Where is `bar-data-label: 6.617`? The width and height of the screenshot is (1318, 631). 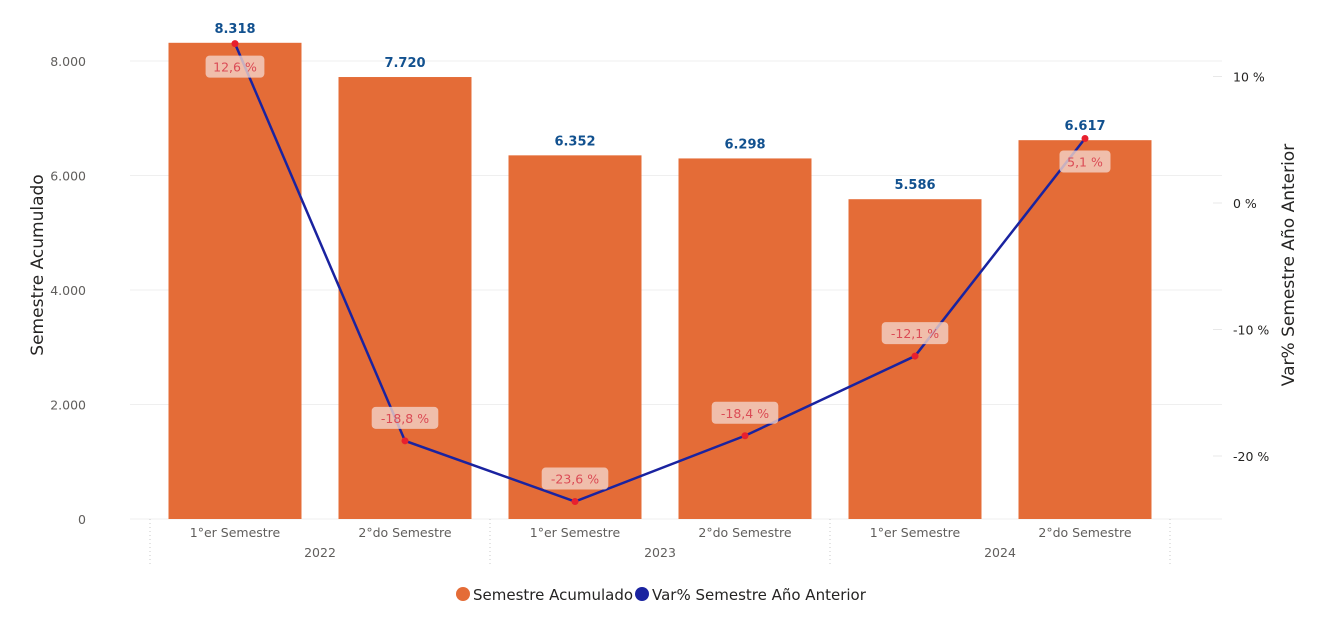
bar-data-label: 6.617 is located at coordinates (1084, 126).